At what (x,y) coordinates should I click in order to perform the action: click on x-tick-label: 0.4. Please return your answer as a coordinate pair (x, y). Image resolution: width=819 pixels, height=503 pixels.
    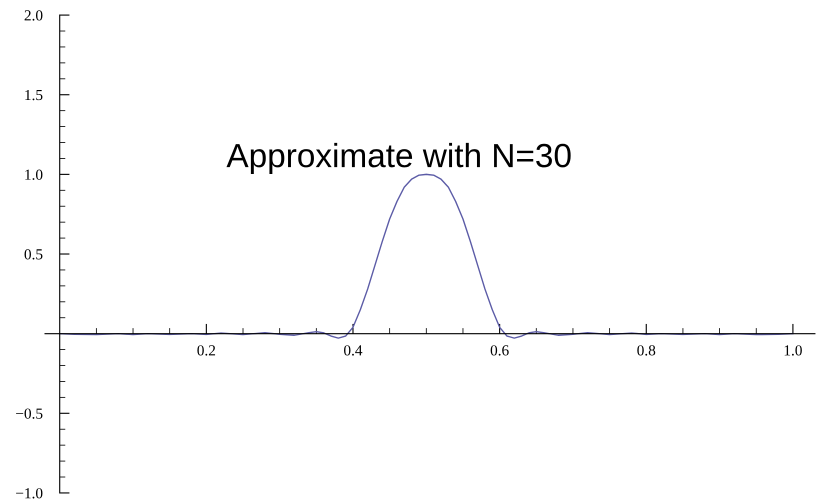
    Looking at the image, I should click on (353, 350).